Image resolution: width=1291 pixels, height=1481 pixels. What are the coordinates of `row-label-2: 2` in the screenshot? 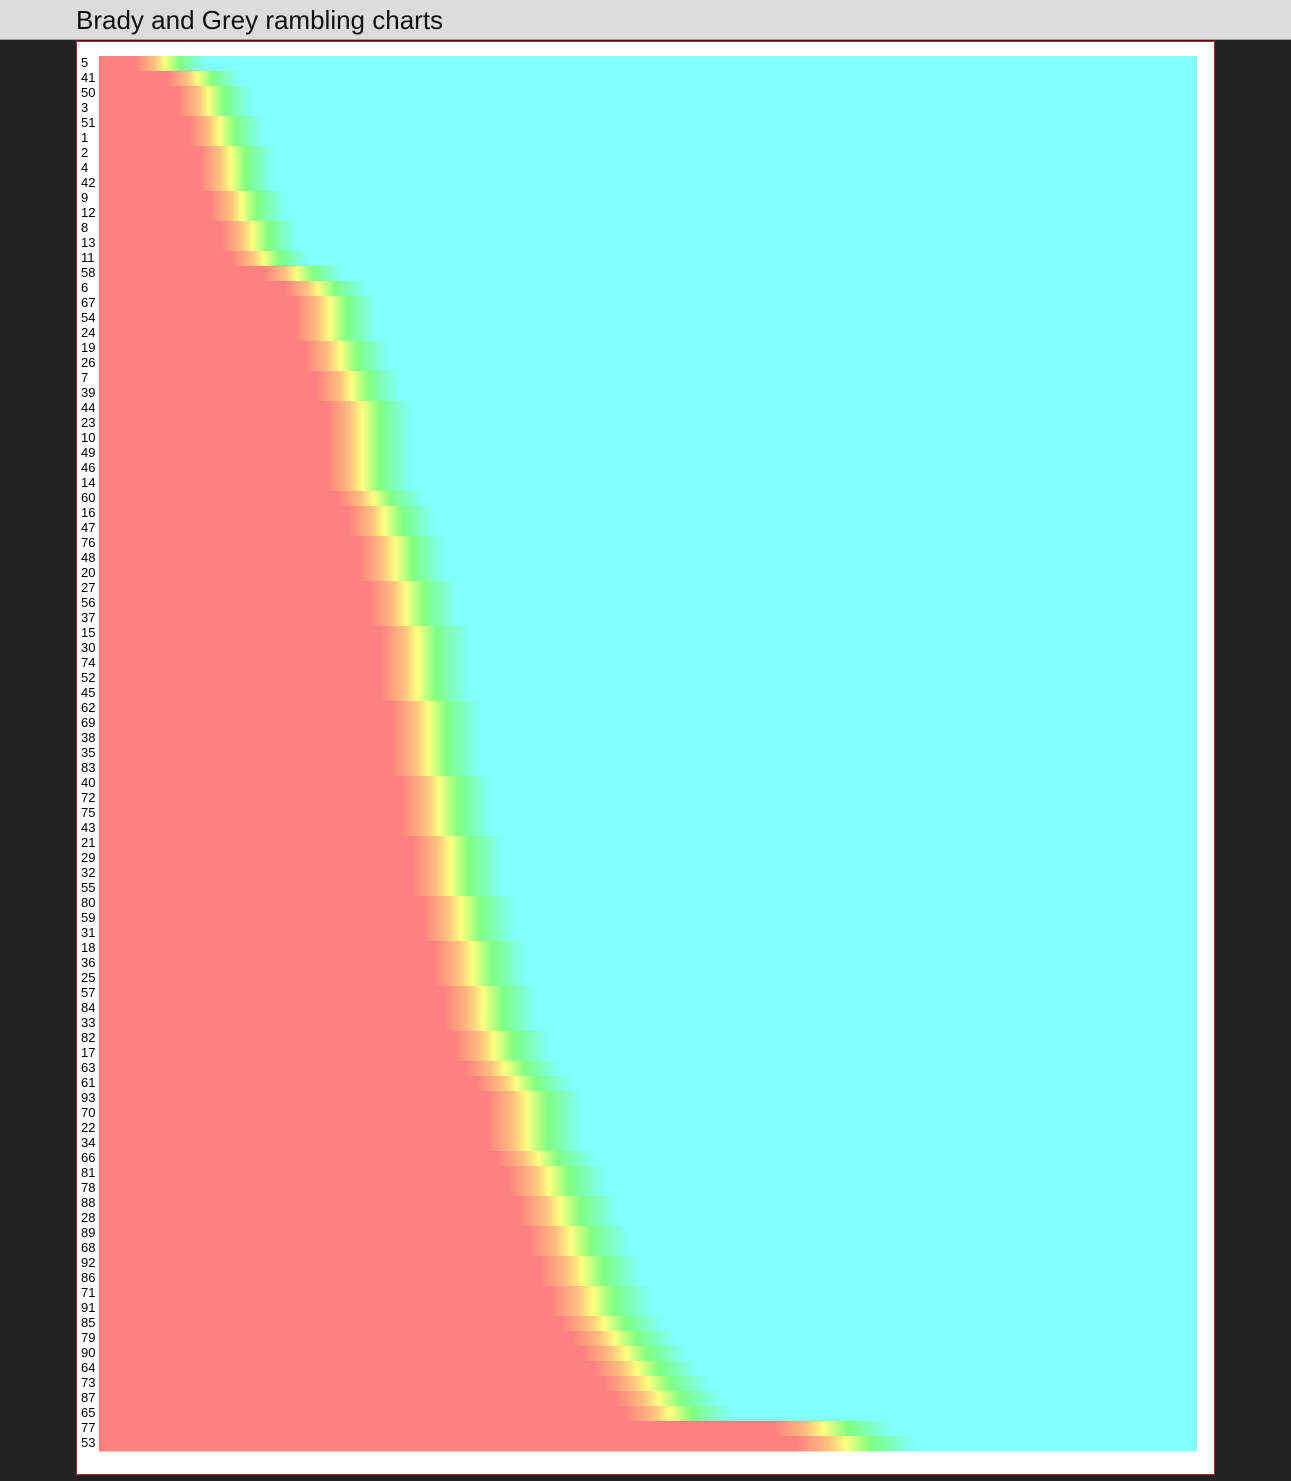 It's located at (84, 152).